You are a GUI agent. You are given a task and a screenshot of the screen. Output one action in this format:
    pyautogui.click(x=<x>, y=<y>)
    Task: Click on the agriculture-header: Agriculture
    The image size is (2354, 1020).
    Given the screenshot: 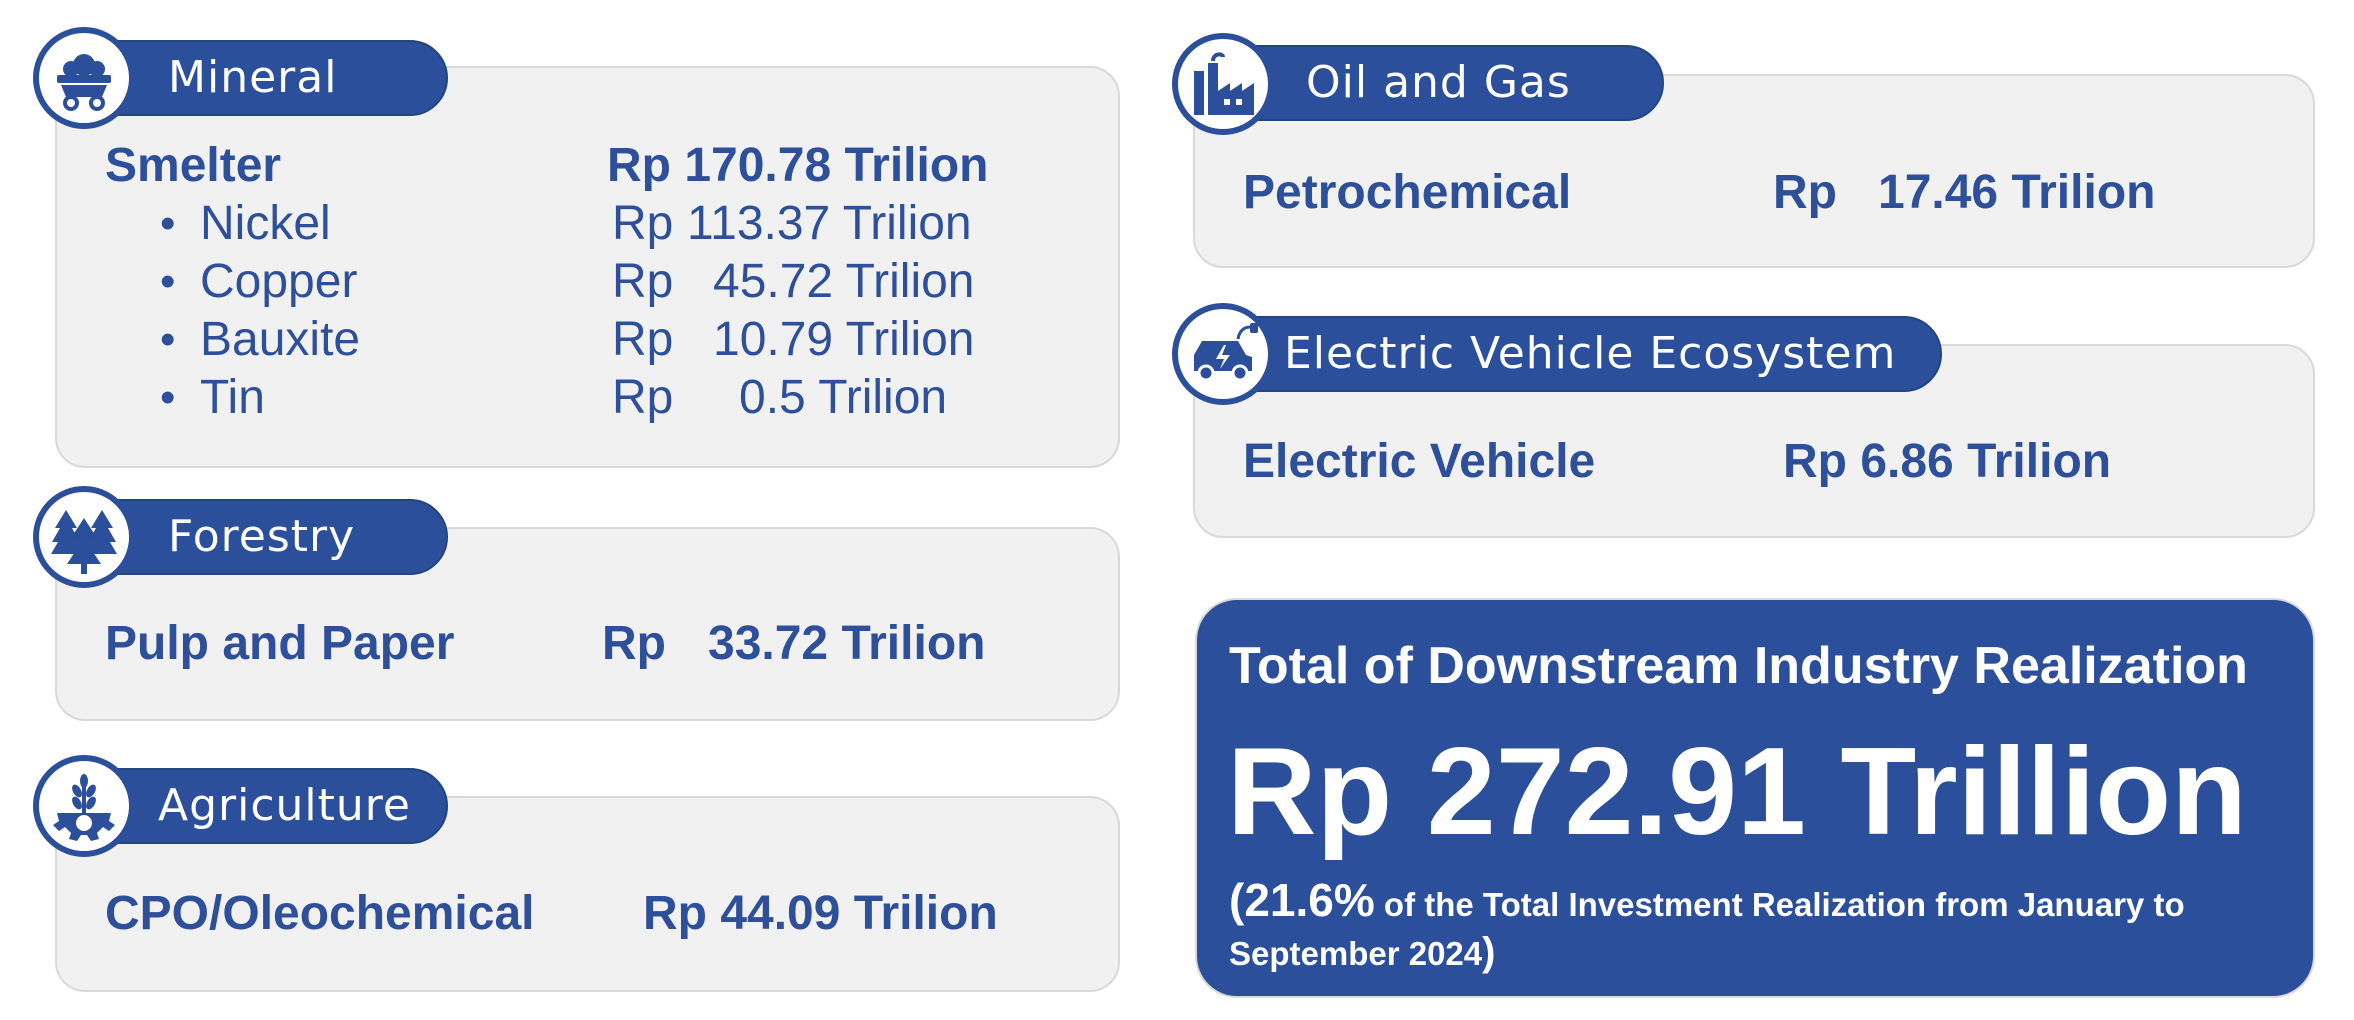 What is the action you would take?
    pyautogui.click(x=259, y=806)
    